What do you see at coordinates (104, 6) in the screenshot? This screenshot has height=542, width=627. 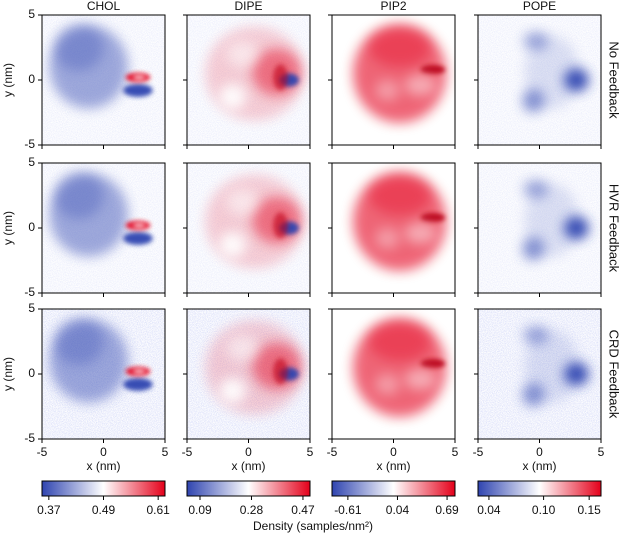 I see `column-title: CHOL` at bounding box center [104, 6].